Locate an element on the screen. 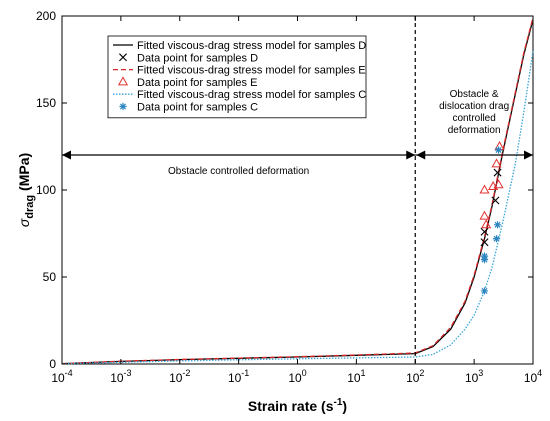  legend-label-3: Data point for samples E is located at coordinates (197, 83).